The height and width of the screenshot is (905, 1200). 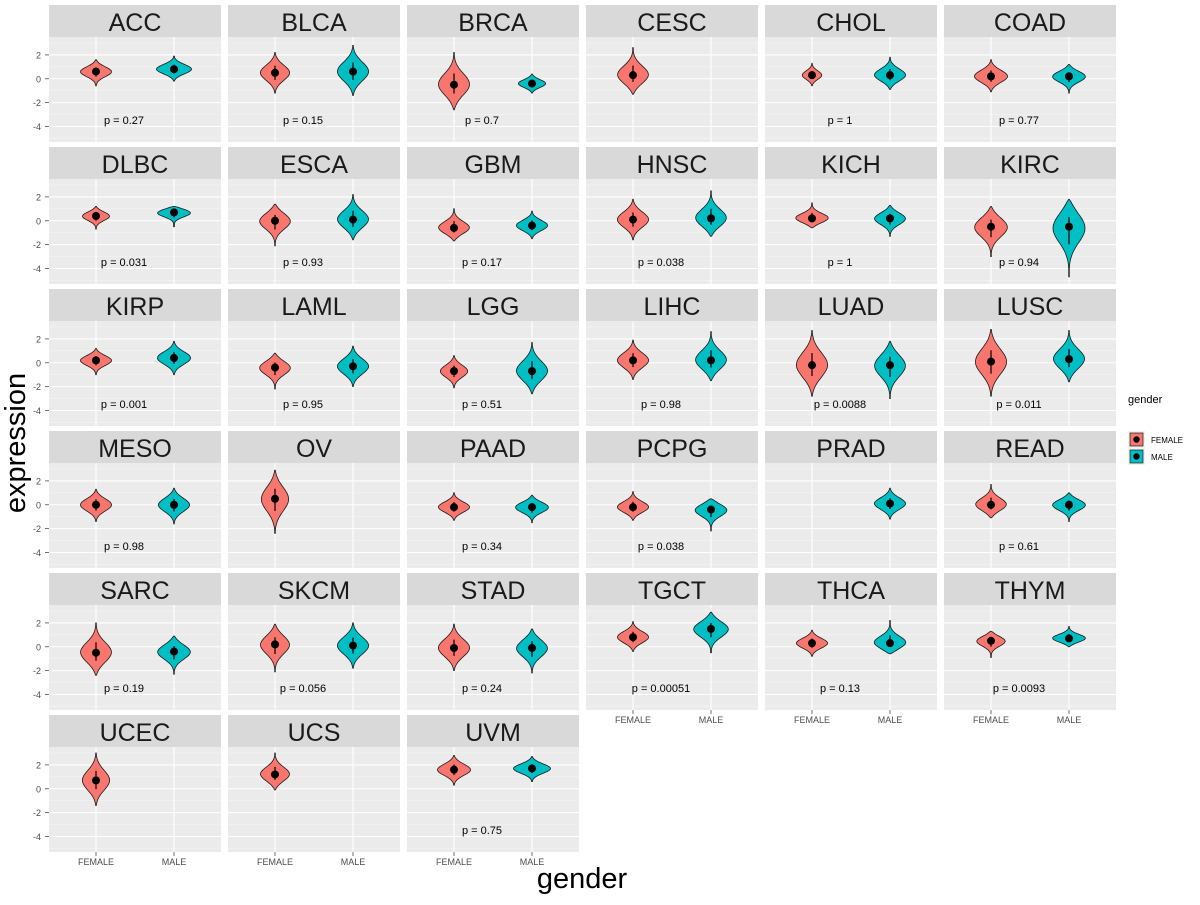 I want to click on panel-luad: LUAD p = 0.0088, so click(x=851, y=357).